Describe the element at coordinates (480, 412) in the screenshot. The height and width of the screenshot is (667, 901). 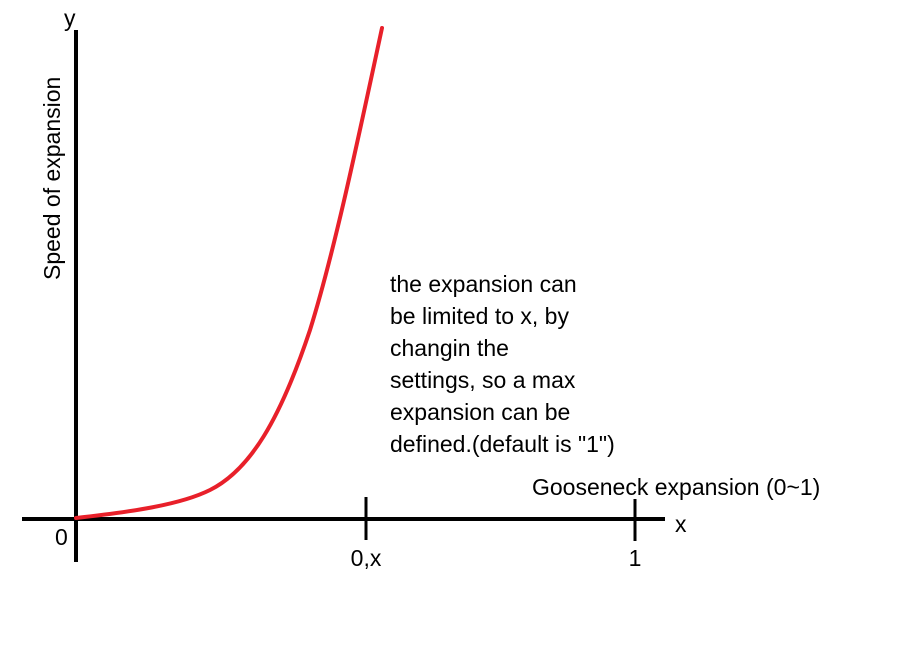
I see `annotation-line: expansion can be` at that location.